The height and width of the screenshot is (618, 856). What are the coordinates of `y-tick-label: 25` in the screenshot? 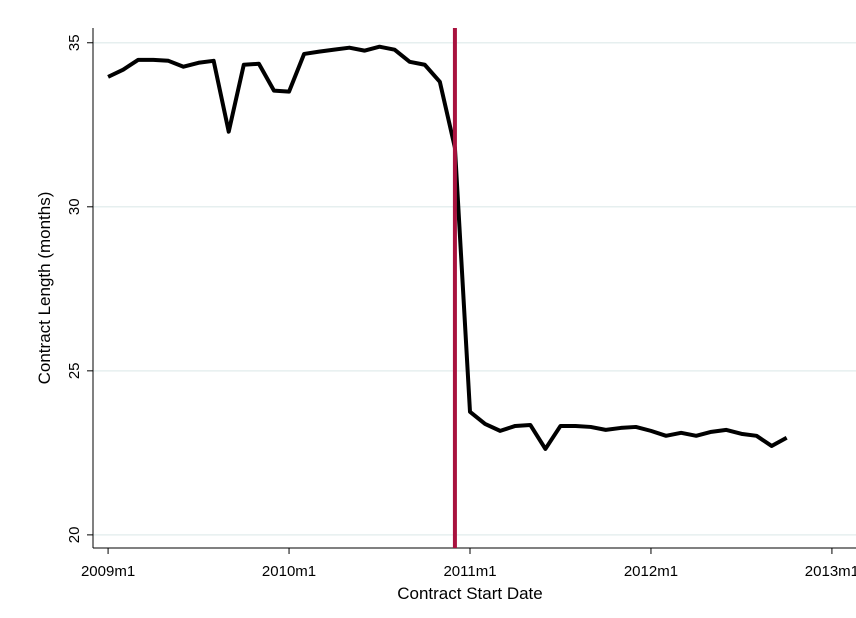 It's located at (74, 370).